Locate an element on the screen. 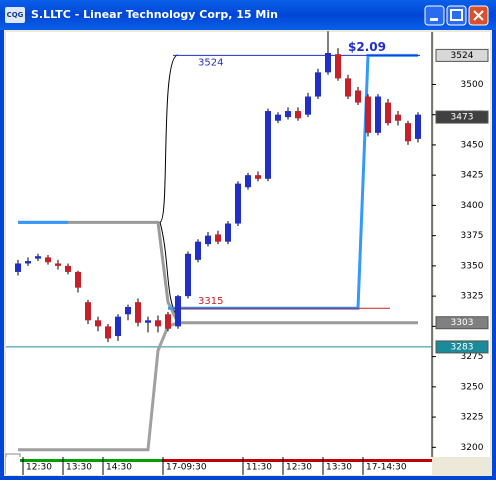  maximize-button is located at coordinates (456, 15).